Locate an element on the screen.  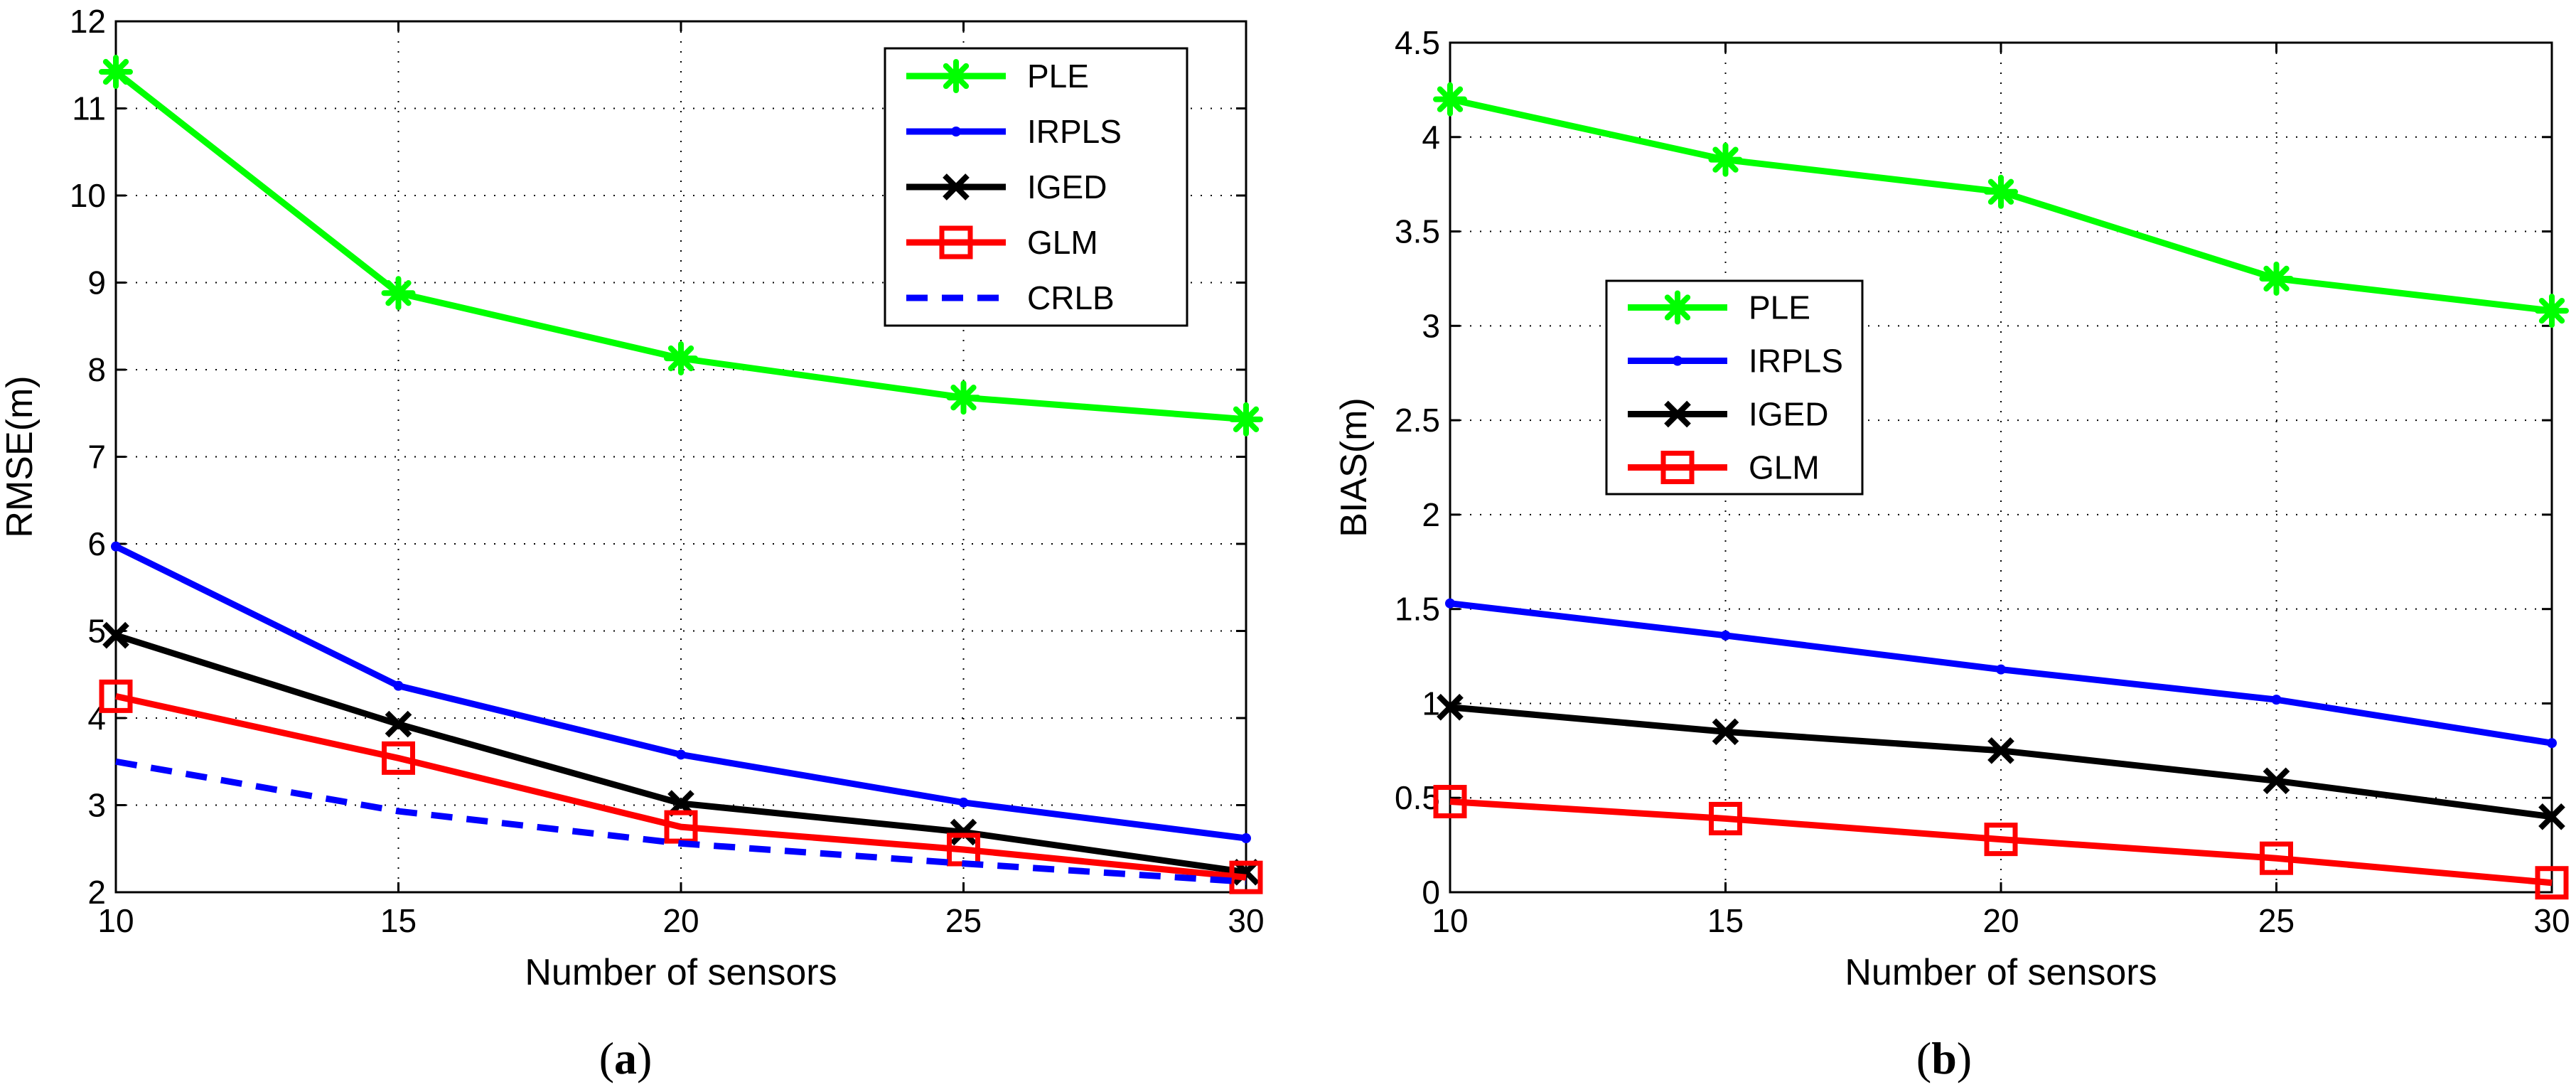
y-tick-label: 8 is located at coordinates (96, 370).